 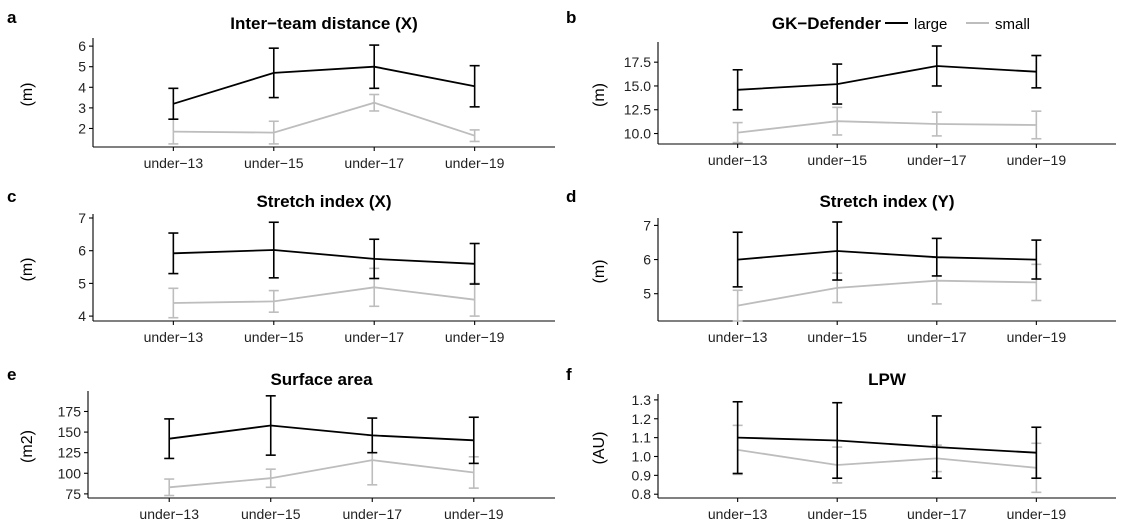 I want to click on y-tick-label: 1.1, so click(x=642, y=438).